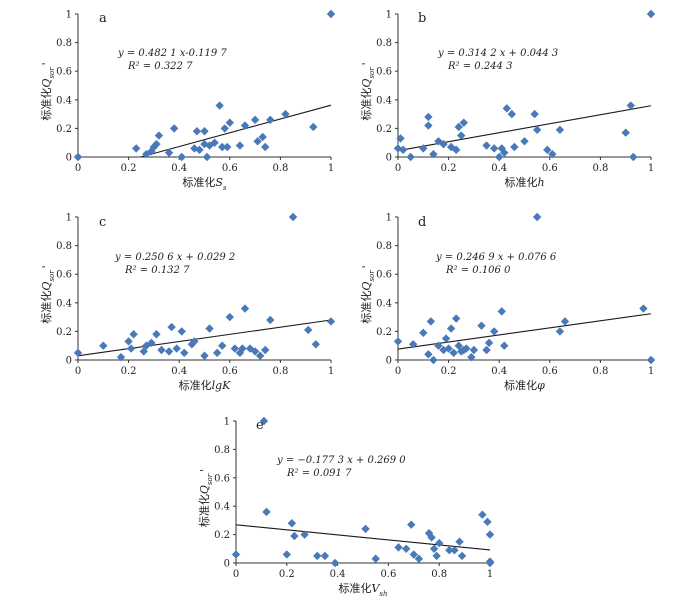  I want to click on x-axis-label: 标准化Ss, so click(204, 183).